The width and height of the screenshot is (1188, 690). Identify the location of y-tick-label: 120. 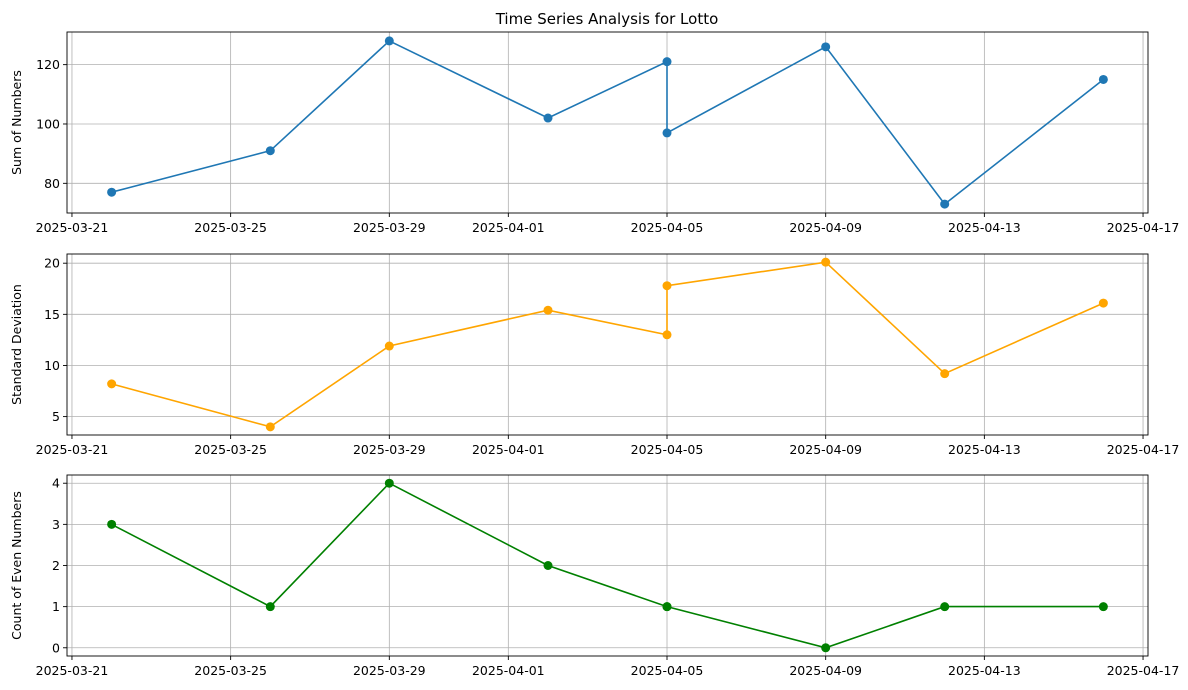
(48, 64).